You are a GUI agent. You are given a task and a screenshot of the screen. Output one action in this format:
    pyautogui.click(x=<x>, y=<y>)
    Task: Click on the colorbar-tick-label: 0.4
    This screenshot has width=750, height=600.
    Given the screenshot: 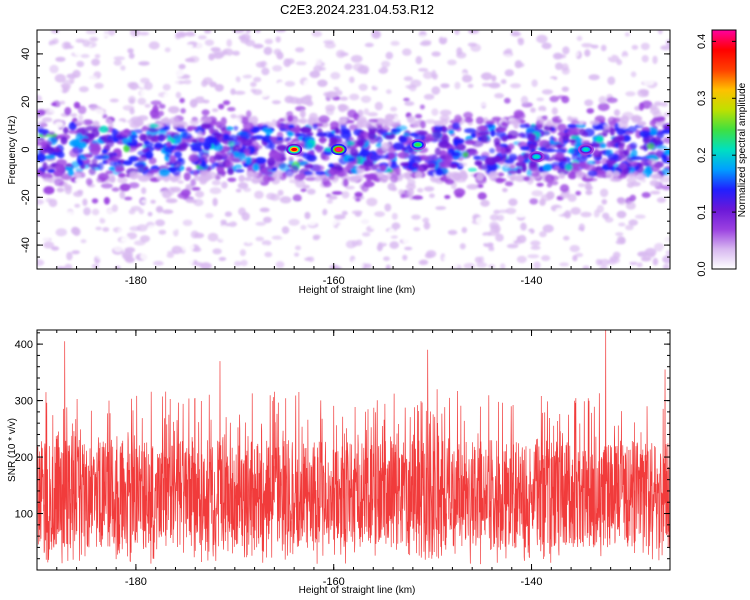 What is the action you would take?
    pyautogui.click(x=702, y=41)
    